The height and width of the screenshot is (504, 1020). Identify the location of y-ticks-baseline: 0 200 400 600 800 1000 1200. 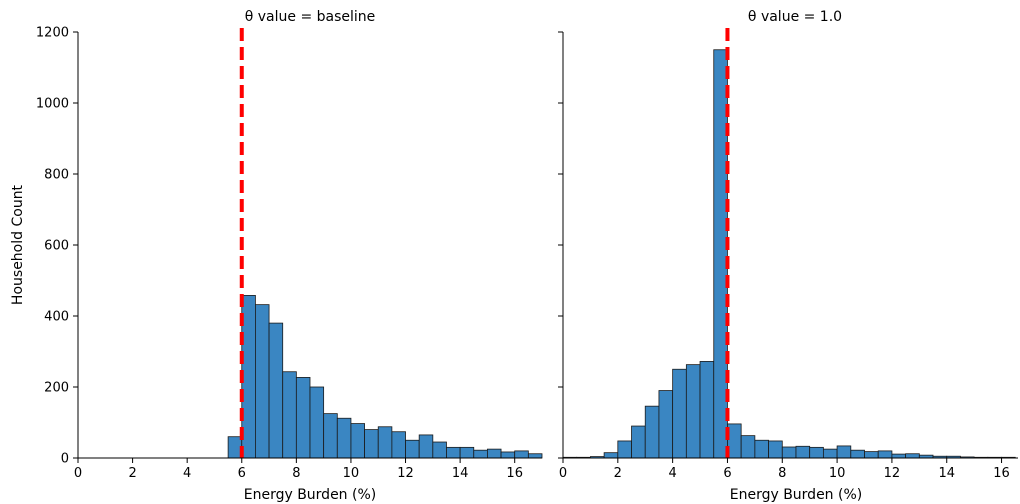
(57, 246).